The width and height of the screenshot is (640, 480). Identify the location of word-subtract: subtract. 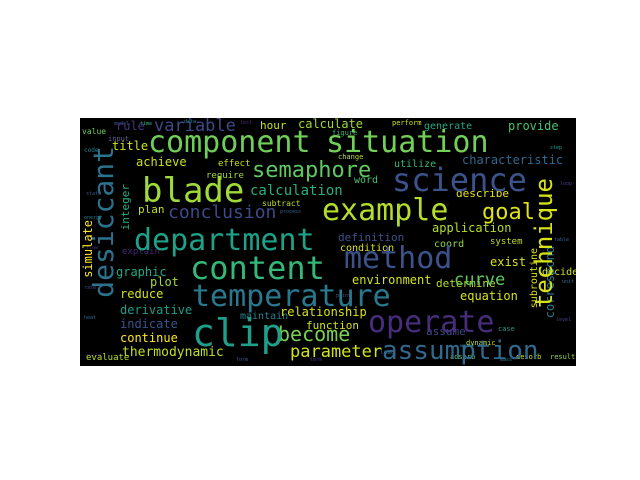
(281, 203).